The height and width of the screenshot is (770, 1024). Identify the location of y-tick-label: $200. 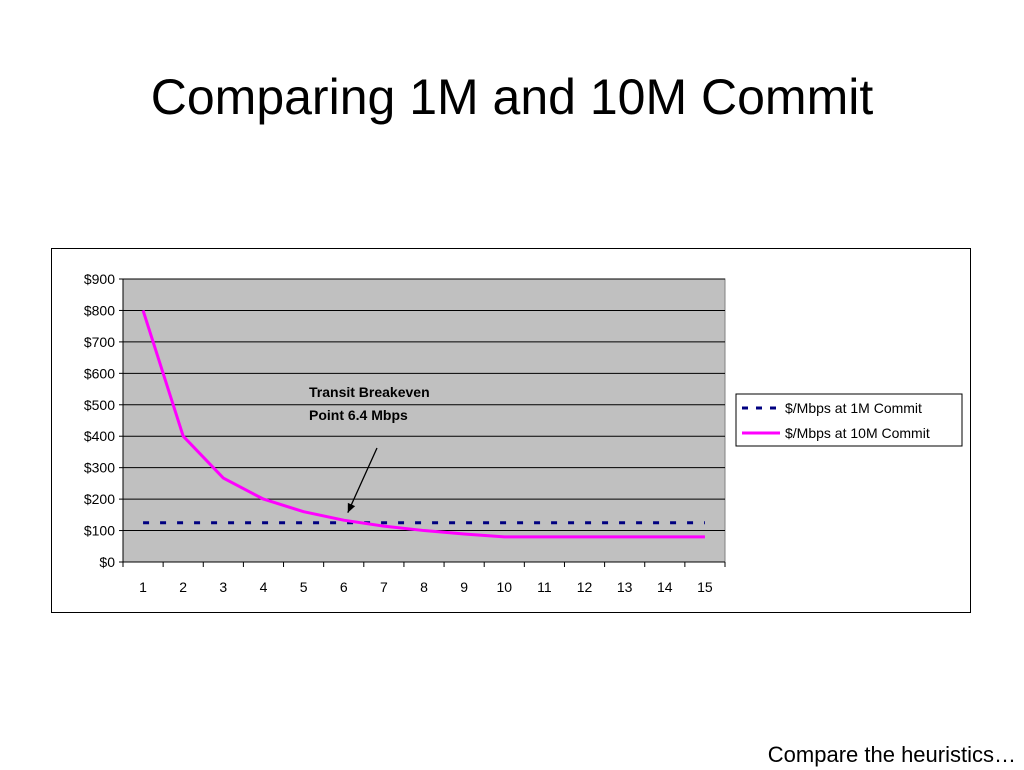
(99, 499).